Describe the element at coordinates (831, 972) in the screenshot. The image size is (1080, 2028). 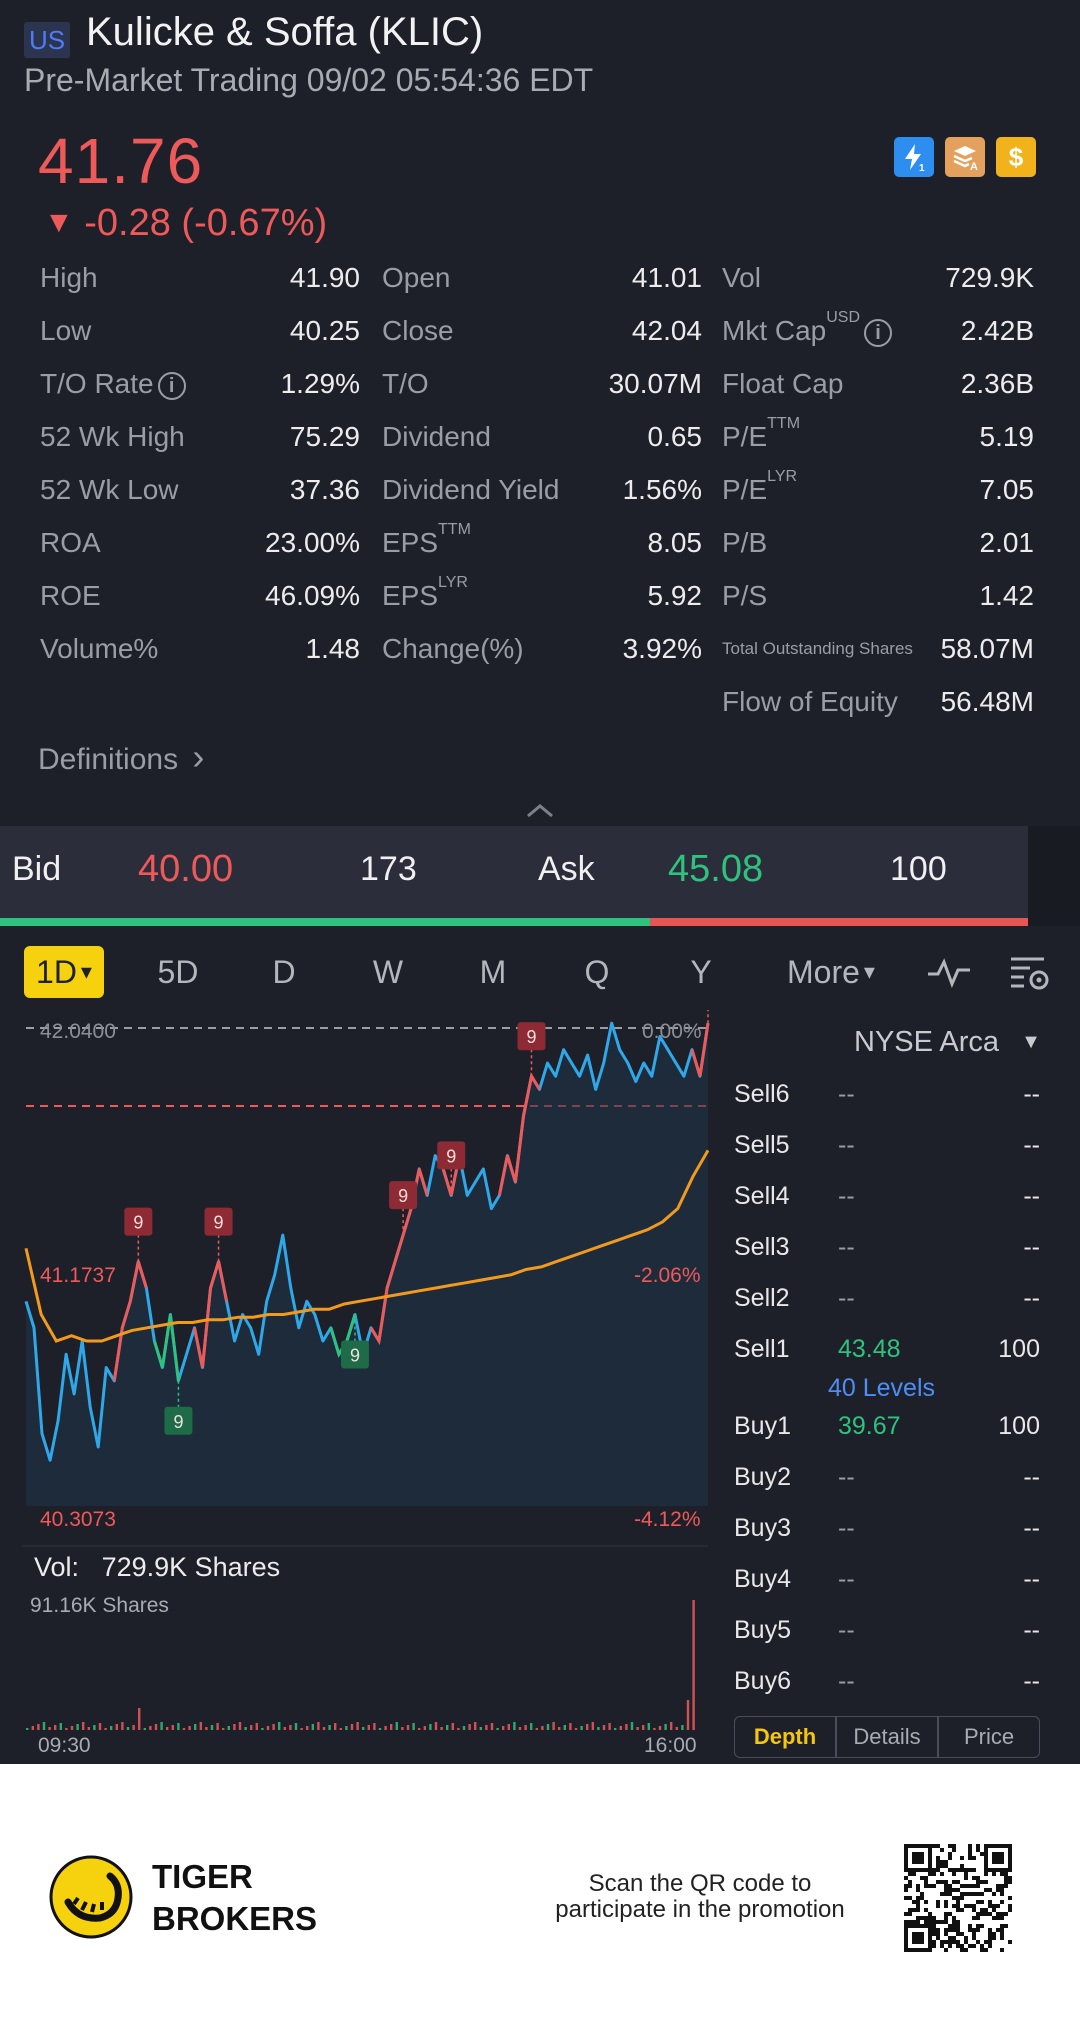
I see `tab-more: More ▾` at that location.